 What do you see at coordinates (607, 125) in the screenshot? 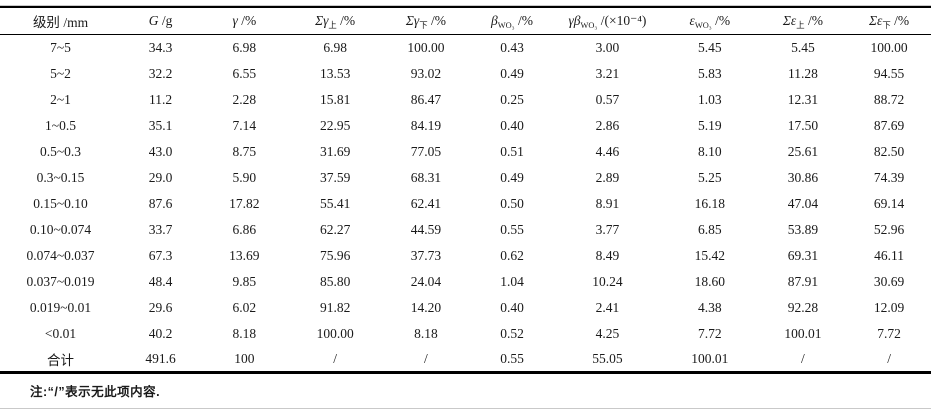
I see `table-cell: 2.86` at bounding box center [607, 125].